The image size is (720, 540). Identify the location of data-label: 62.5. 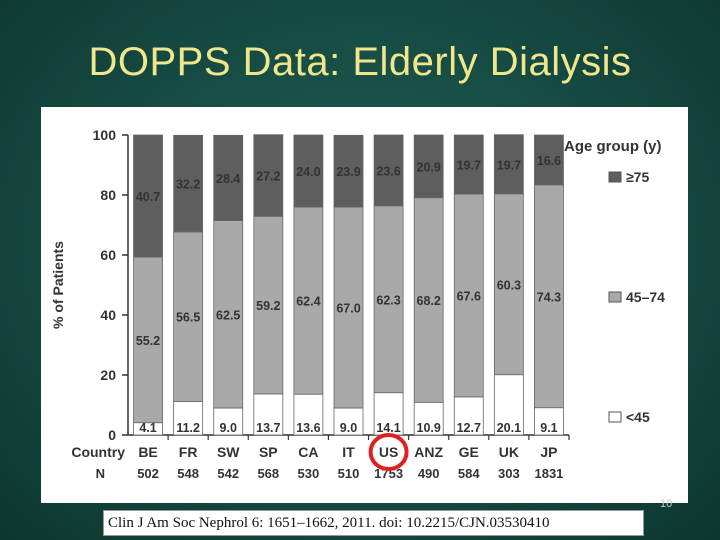
(228, 315).